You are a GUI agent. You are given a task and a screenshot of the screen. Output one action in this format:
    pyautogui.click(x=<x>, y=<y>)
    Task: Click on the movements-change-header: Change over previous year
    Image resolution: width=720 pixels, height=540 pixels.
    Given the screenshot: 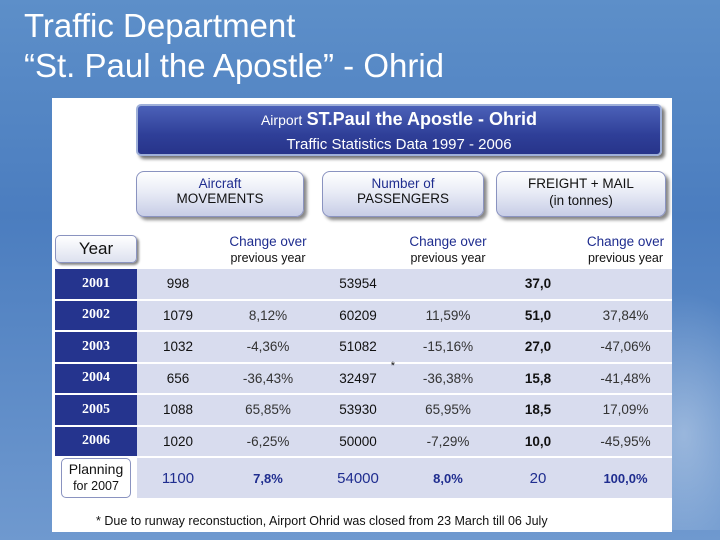 What is the action you would take?
    pyautogui.click(x=268, y=249)
    